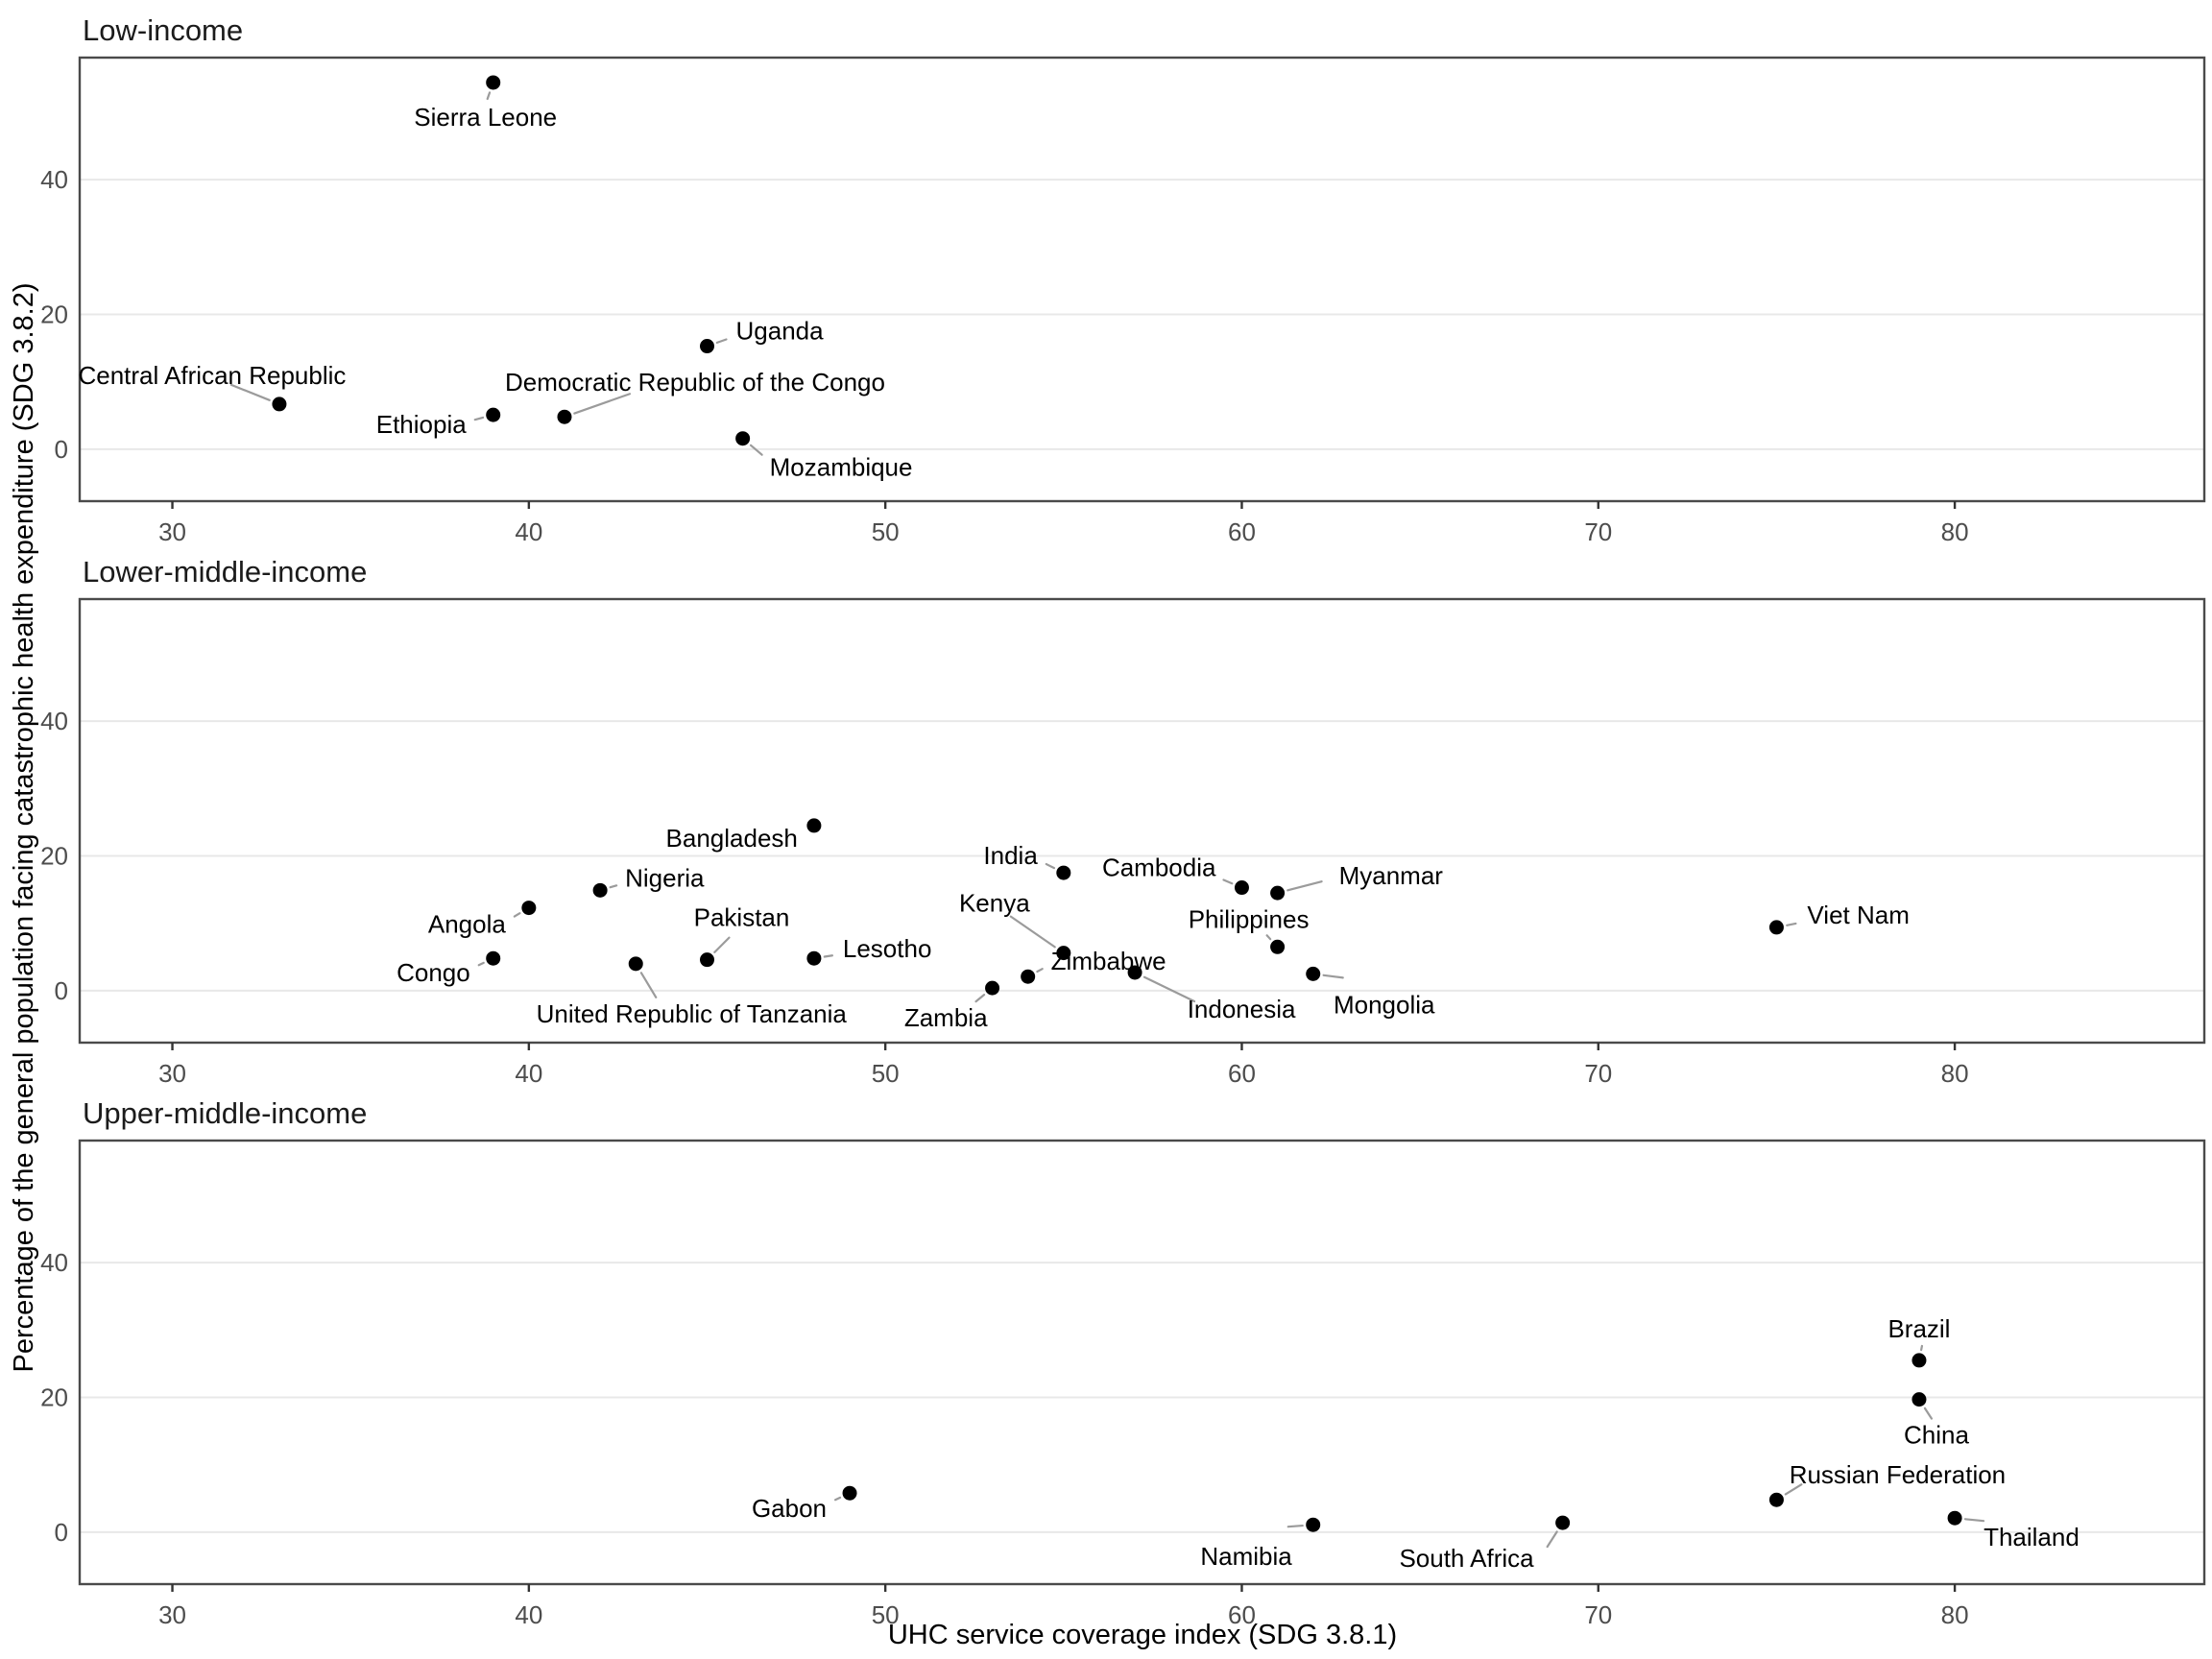 Image resolution: width=2212 pixels, height=1659 pixels. Describe the element at coordinates (1391, 875) in the screenshot. I see `point-label: Myanmar` at that location.